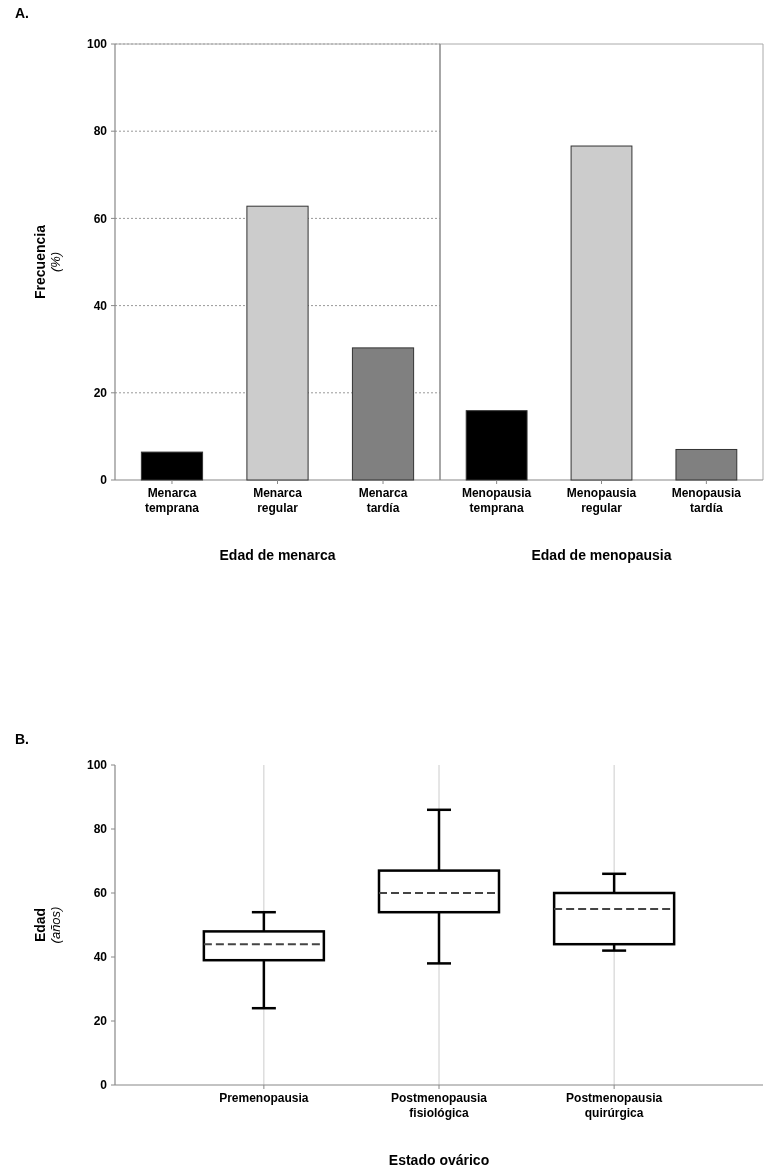 Image resolution: width=764 pixels, height=1174 pixels. What do you see at coordinates (22, 739) in the screenshot?
I see `chart-title: B.` at bounding box center [22, 739].